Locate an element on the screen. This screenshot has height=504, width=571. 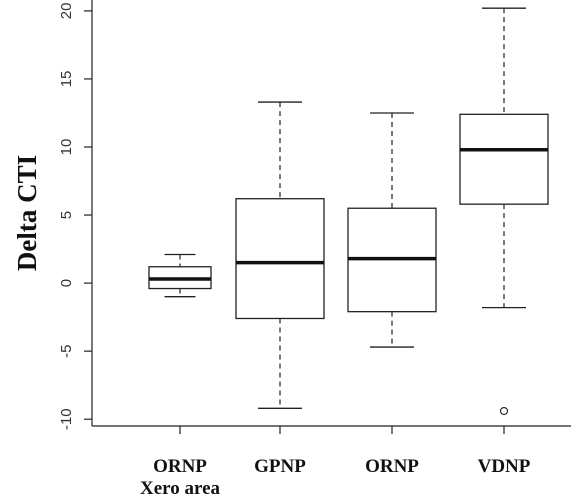
y-tick-label: 15 is located at coordinates (66, 79).